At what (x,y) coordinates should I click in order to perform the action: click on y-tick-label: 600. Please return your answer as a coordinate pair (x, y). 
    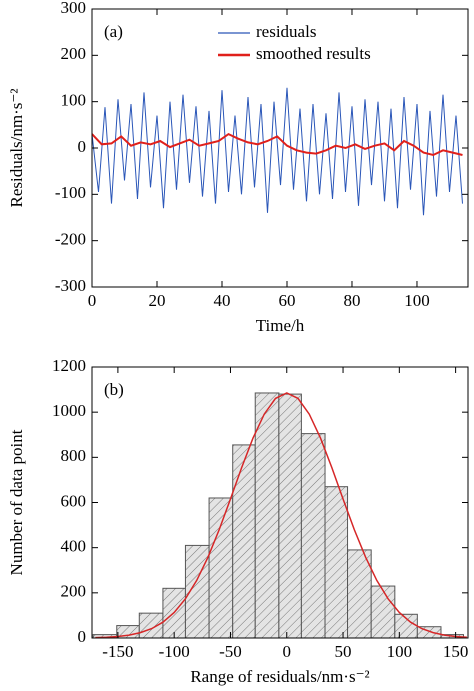
    Looking at the image, I should click on (74, 500).